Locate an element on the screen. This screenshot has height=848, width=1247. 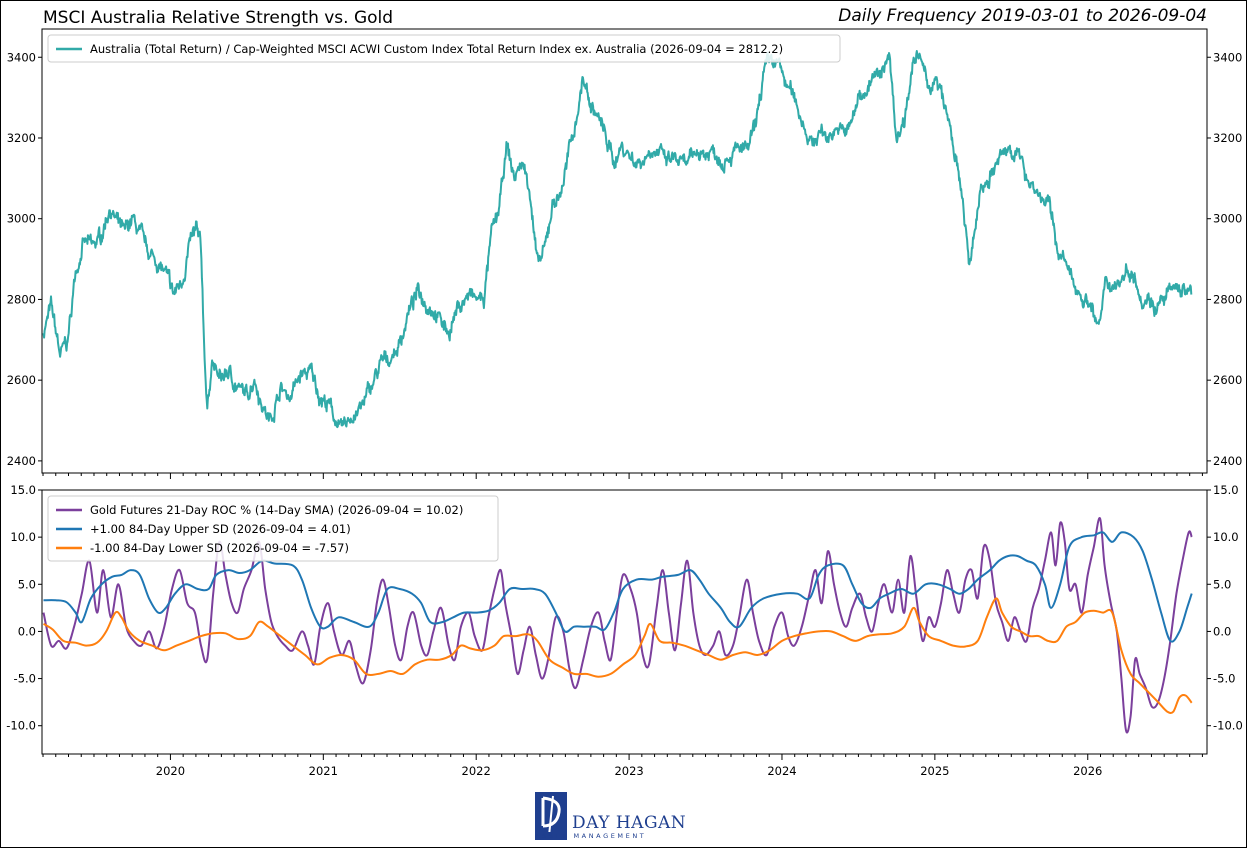
logo-dh-icon is located at coordinates (551, 816).